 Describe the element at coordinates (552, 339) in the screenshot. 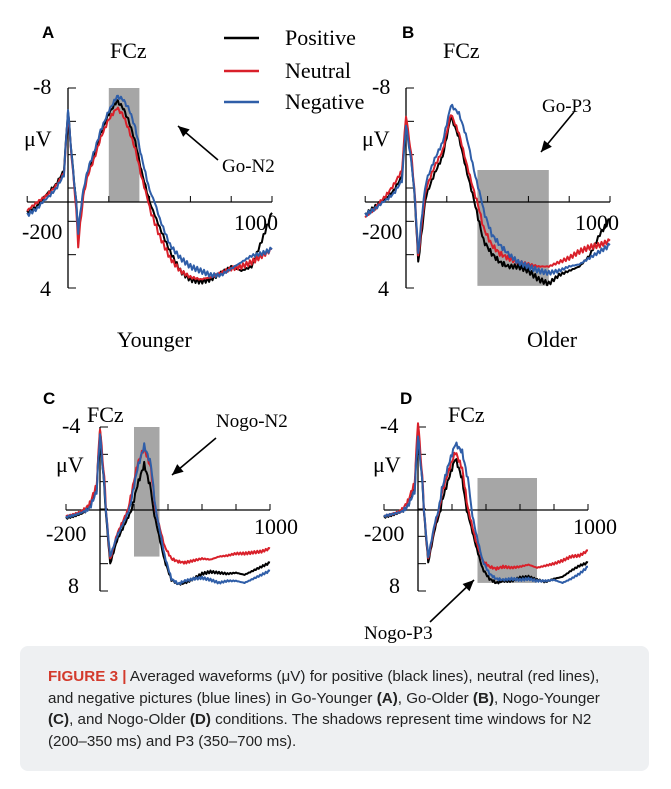

I see `group-label-older: Older` at that location.